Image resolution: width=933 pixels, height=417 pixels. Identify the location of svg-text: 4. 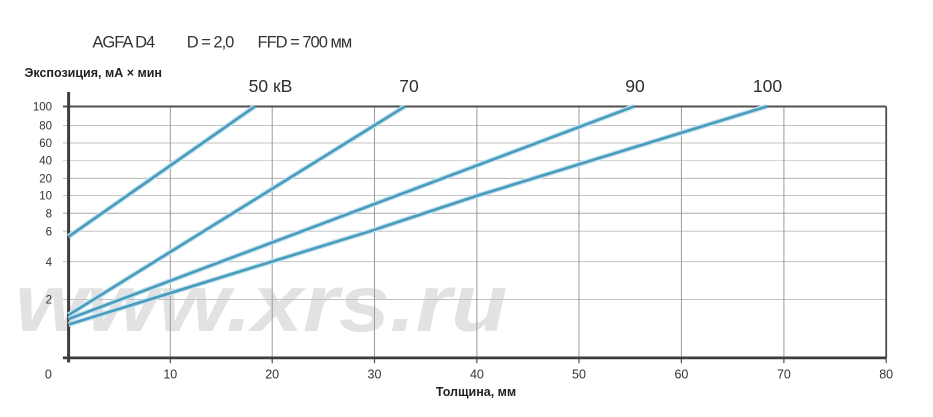
(49, 263).